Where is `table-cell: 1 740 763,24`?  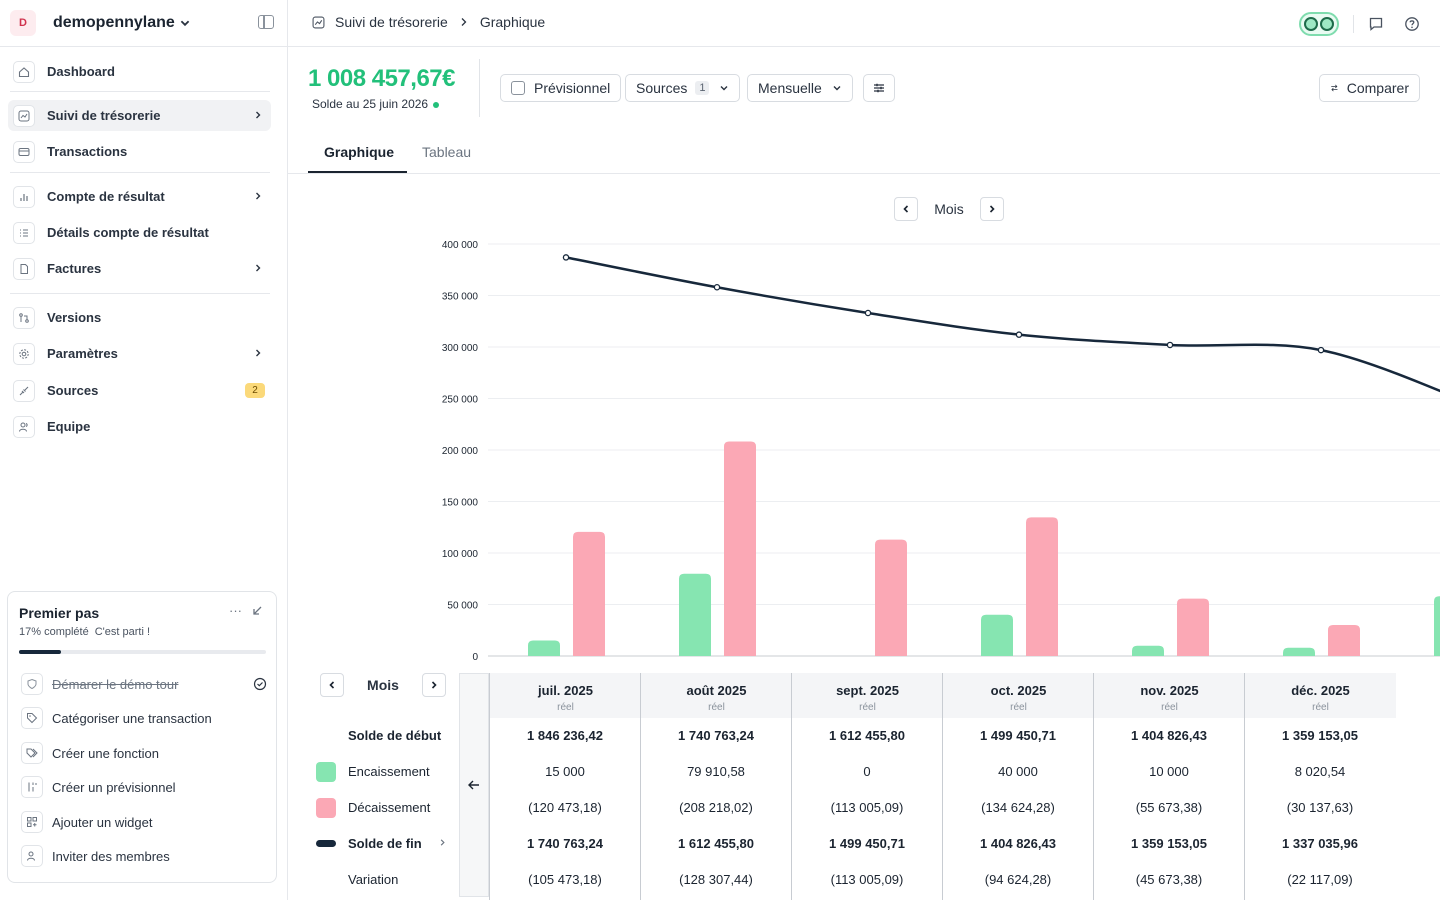 table-cell: 1 740 763,24 is located at coordinates (716, 735).